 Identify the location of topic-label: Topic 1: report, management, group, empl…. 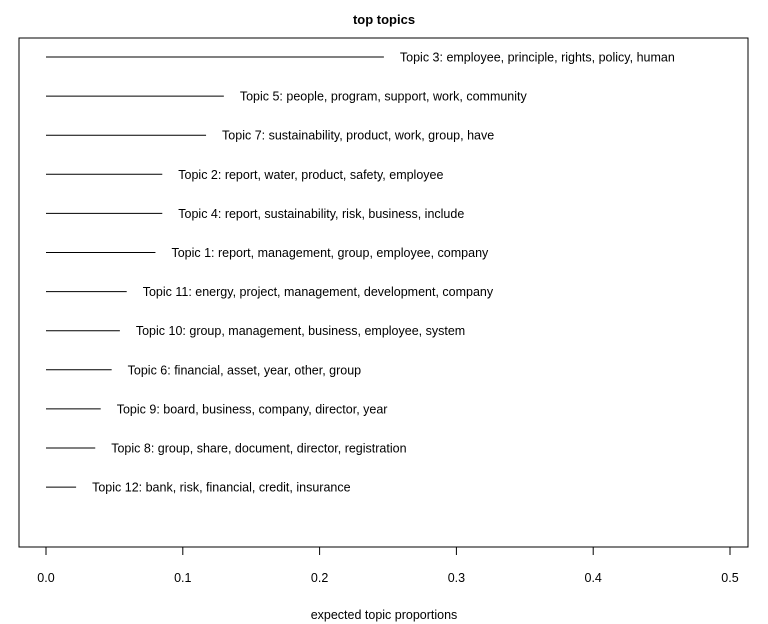
(330, 253).